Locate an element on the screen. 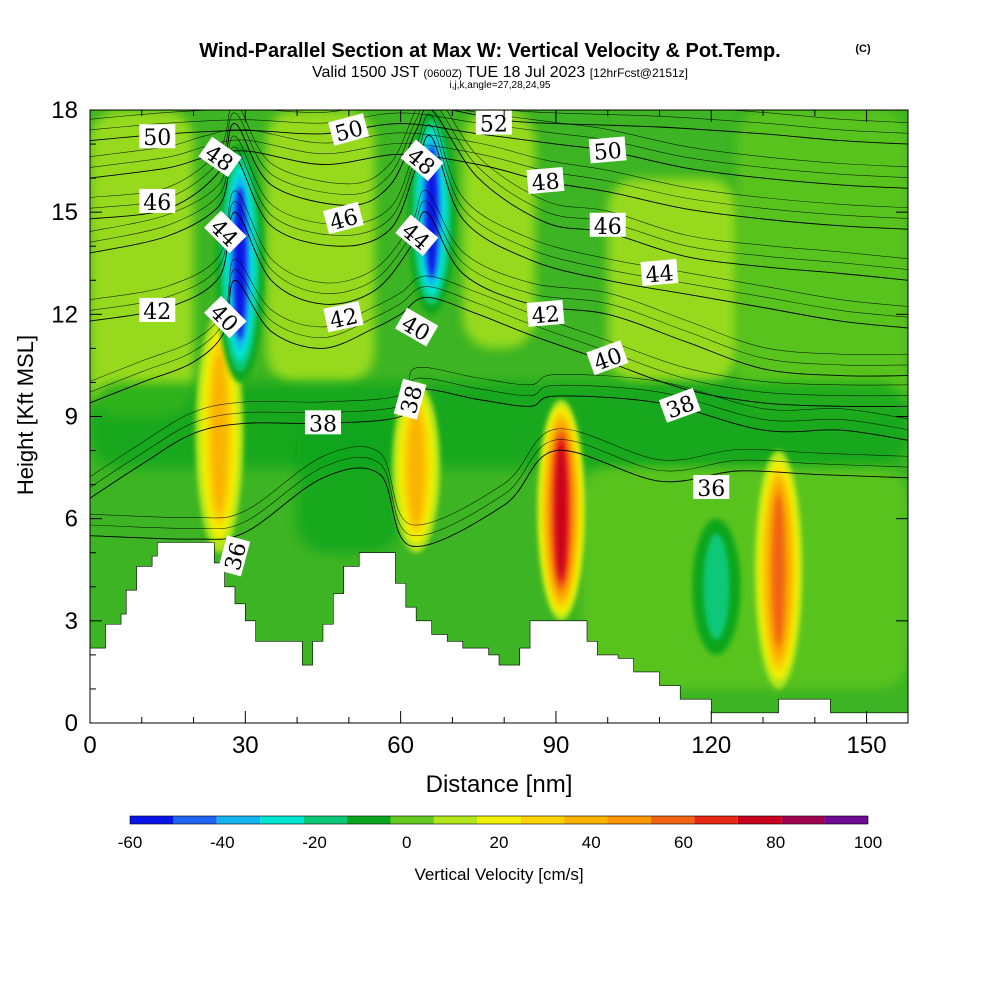  x-tick-label: 120 is located at coordinates (711, 745).